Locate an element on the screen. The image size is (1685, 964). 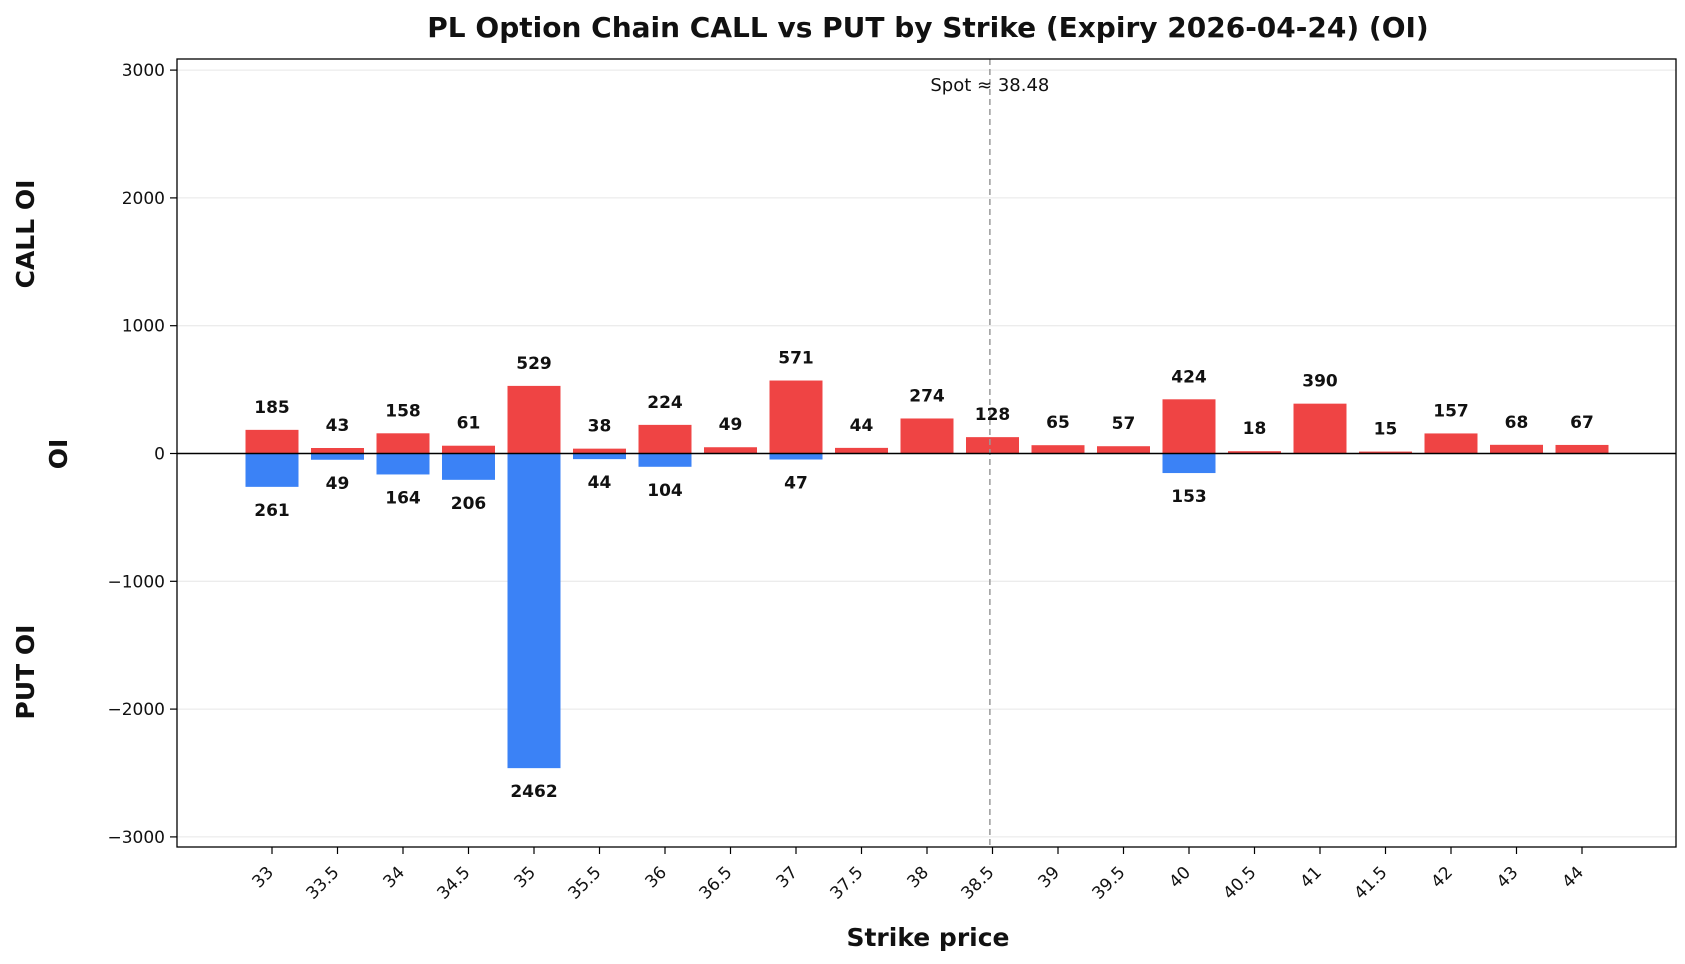
y-axis-title-call: CALL OI is located at coordinates (25, 234).